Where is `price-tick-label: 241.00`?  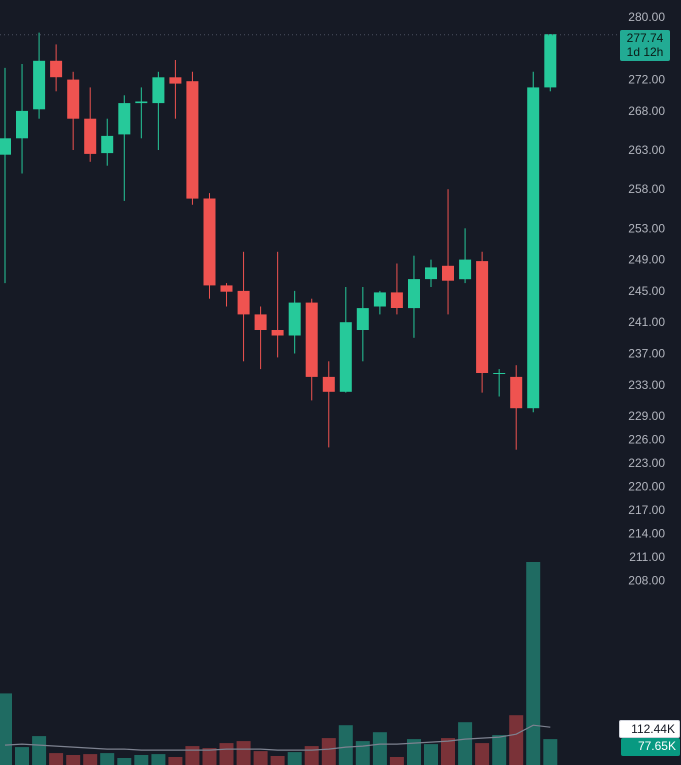 price-tick-label: 241.00 is located at coordinates (646, 322).